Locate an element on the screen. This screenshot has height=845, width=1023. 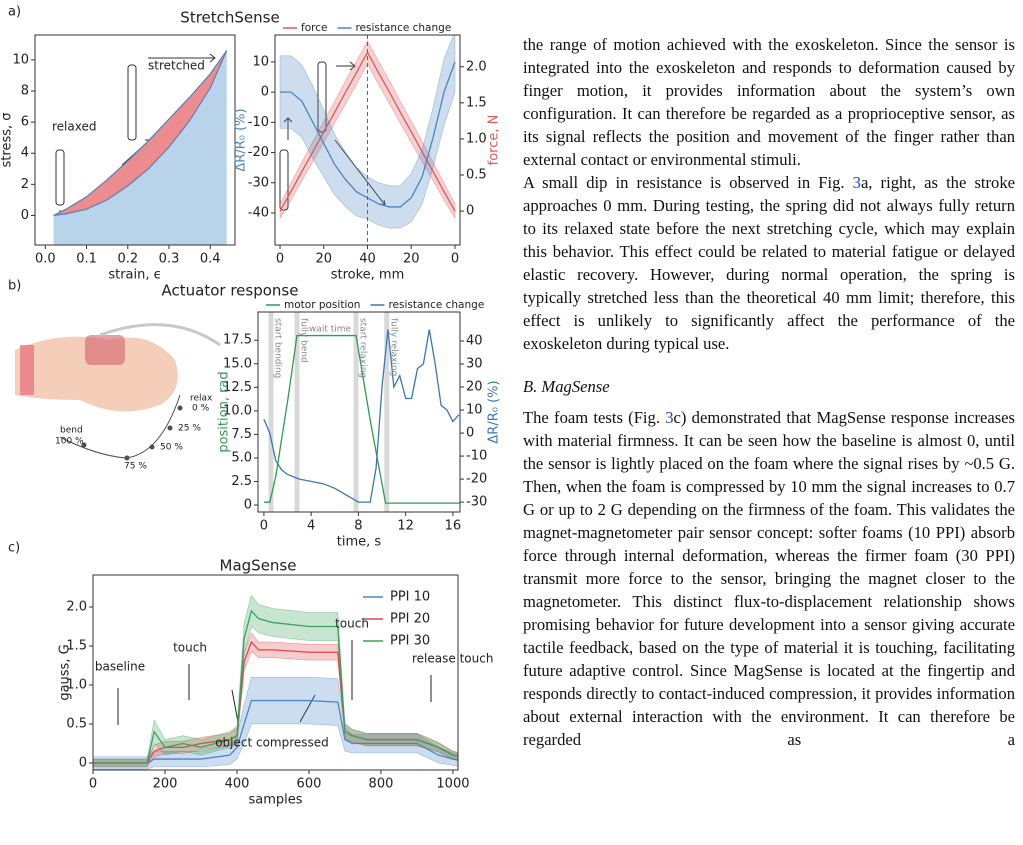
panel-label: a) is located at coordinates (14, 12).